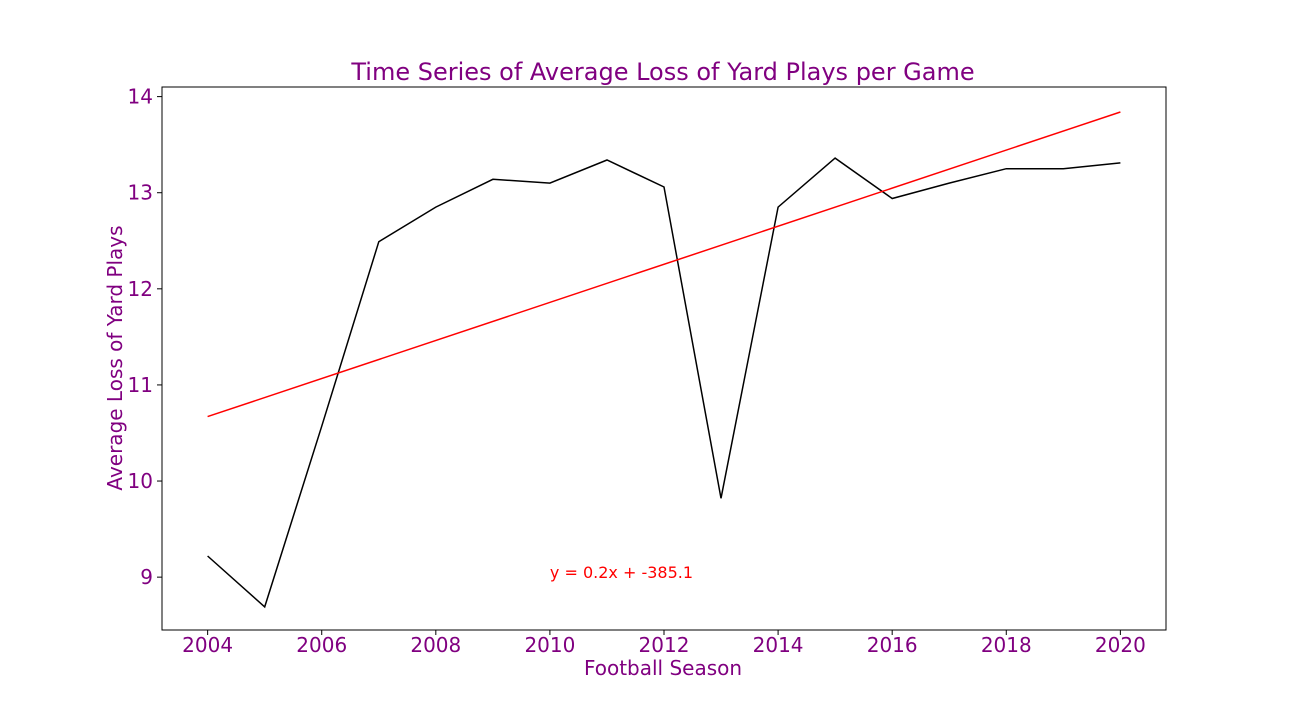 Image resolution: width=1296 pixels, height=720 pixels. Describe the element at coordinates (145, 337) in the screenshot. I see `y-axis-ticks: 9 10 11 12 13 14` at that location.